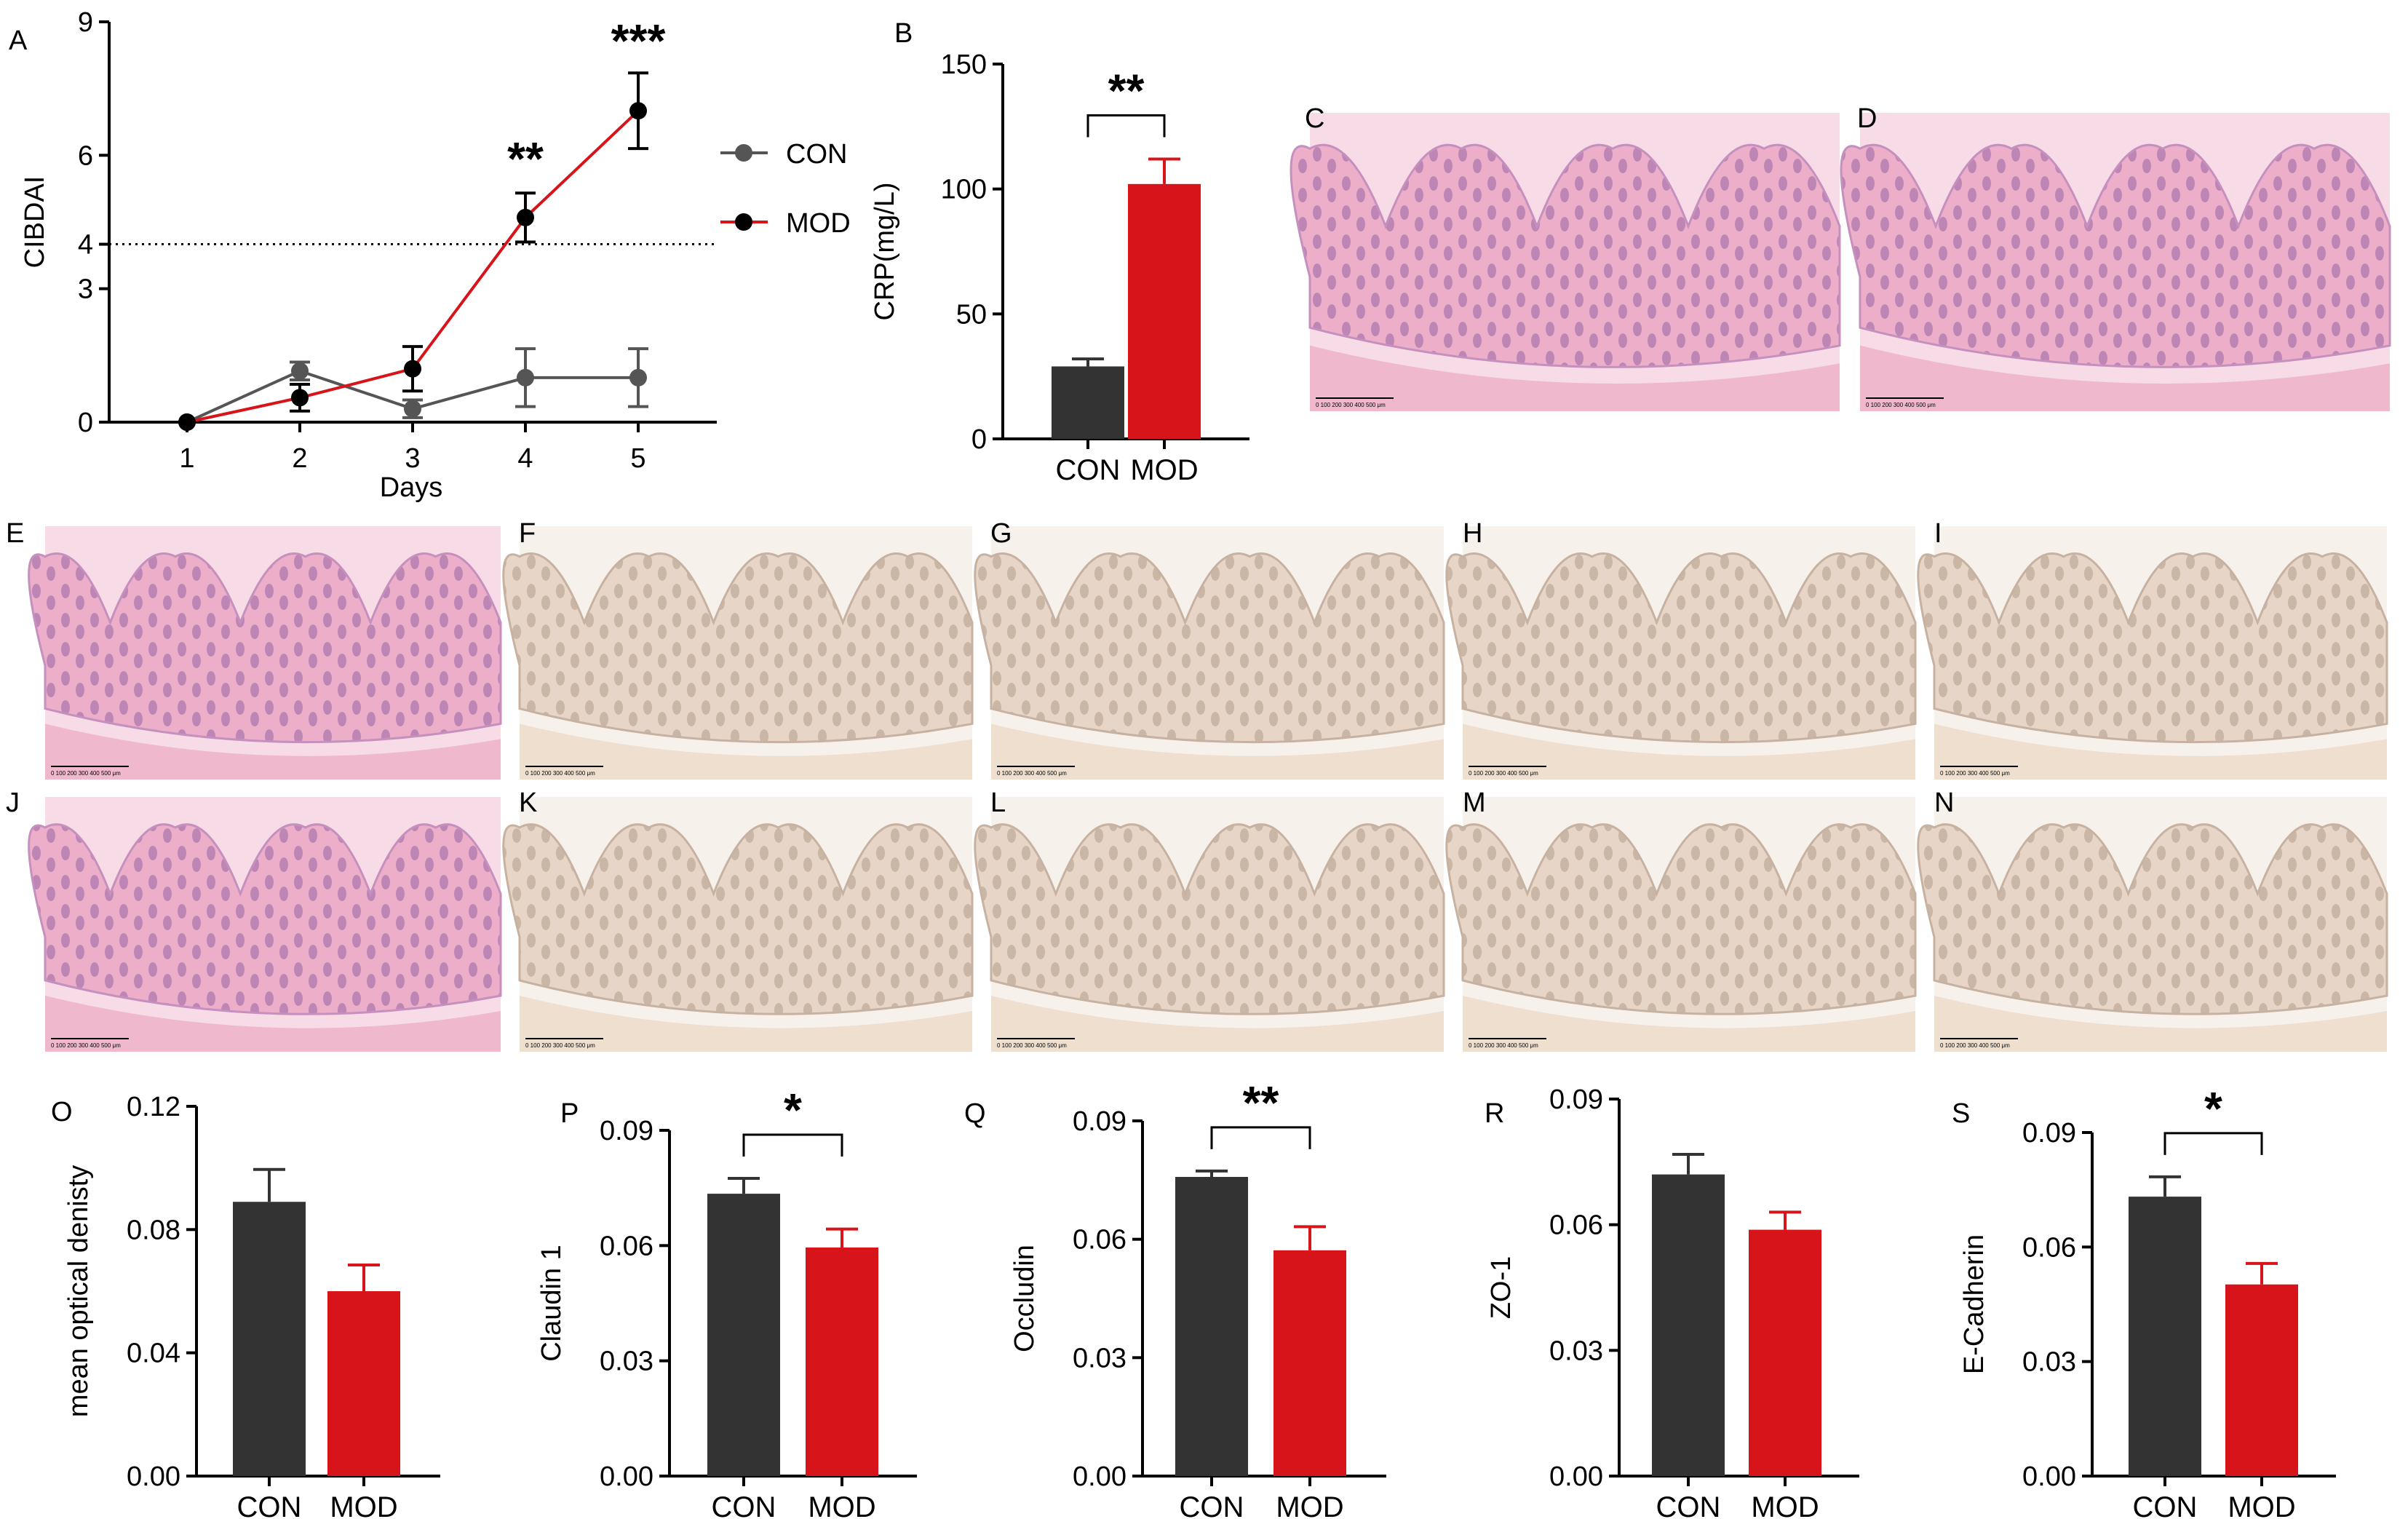 This screenshot has height=1519, width=2408. What do you see at coordinates (62, 1112) in the screenshot?
I see `panel-label-O: O` at bounding box center [62, 1112].